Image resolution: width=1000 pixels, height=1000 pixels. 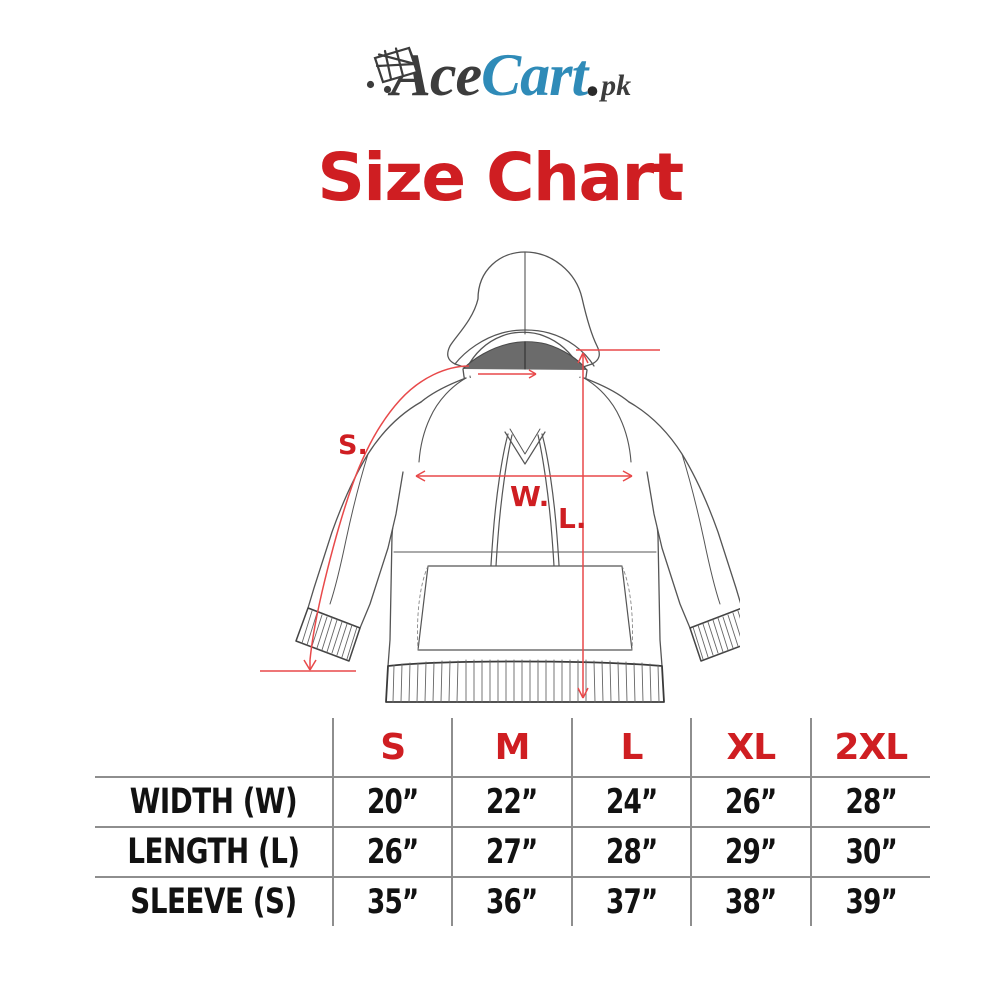 I want to click on cuff-right, so click(x=714, y=634).